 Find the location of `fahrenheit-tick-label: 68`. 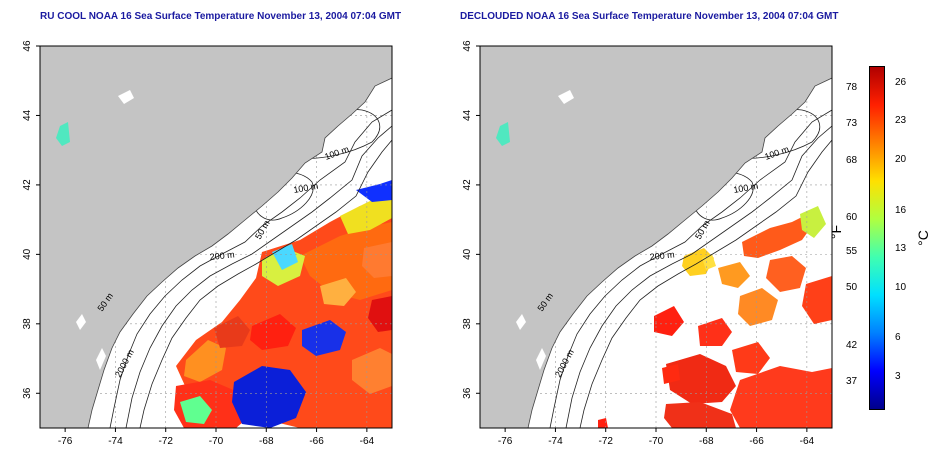

fahrenheit-tick-label: 68 is located at coordinates (852, 160).